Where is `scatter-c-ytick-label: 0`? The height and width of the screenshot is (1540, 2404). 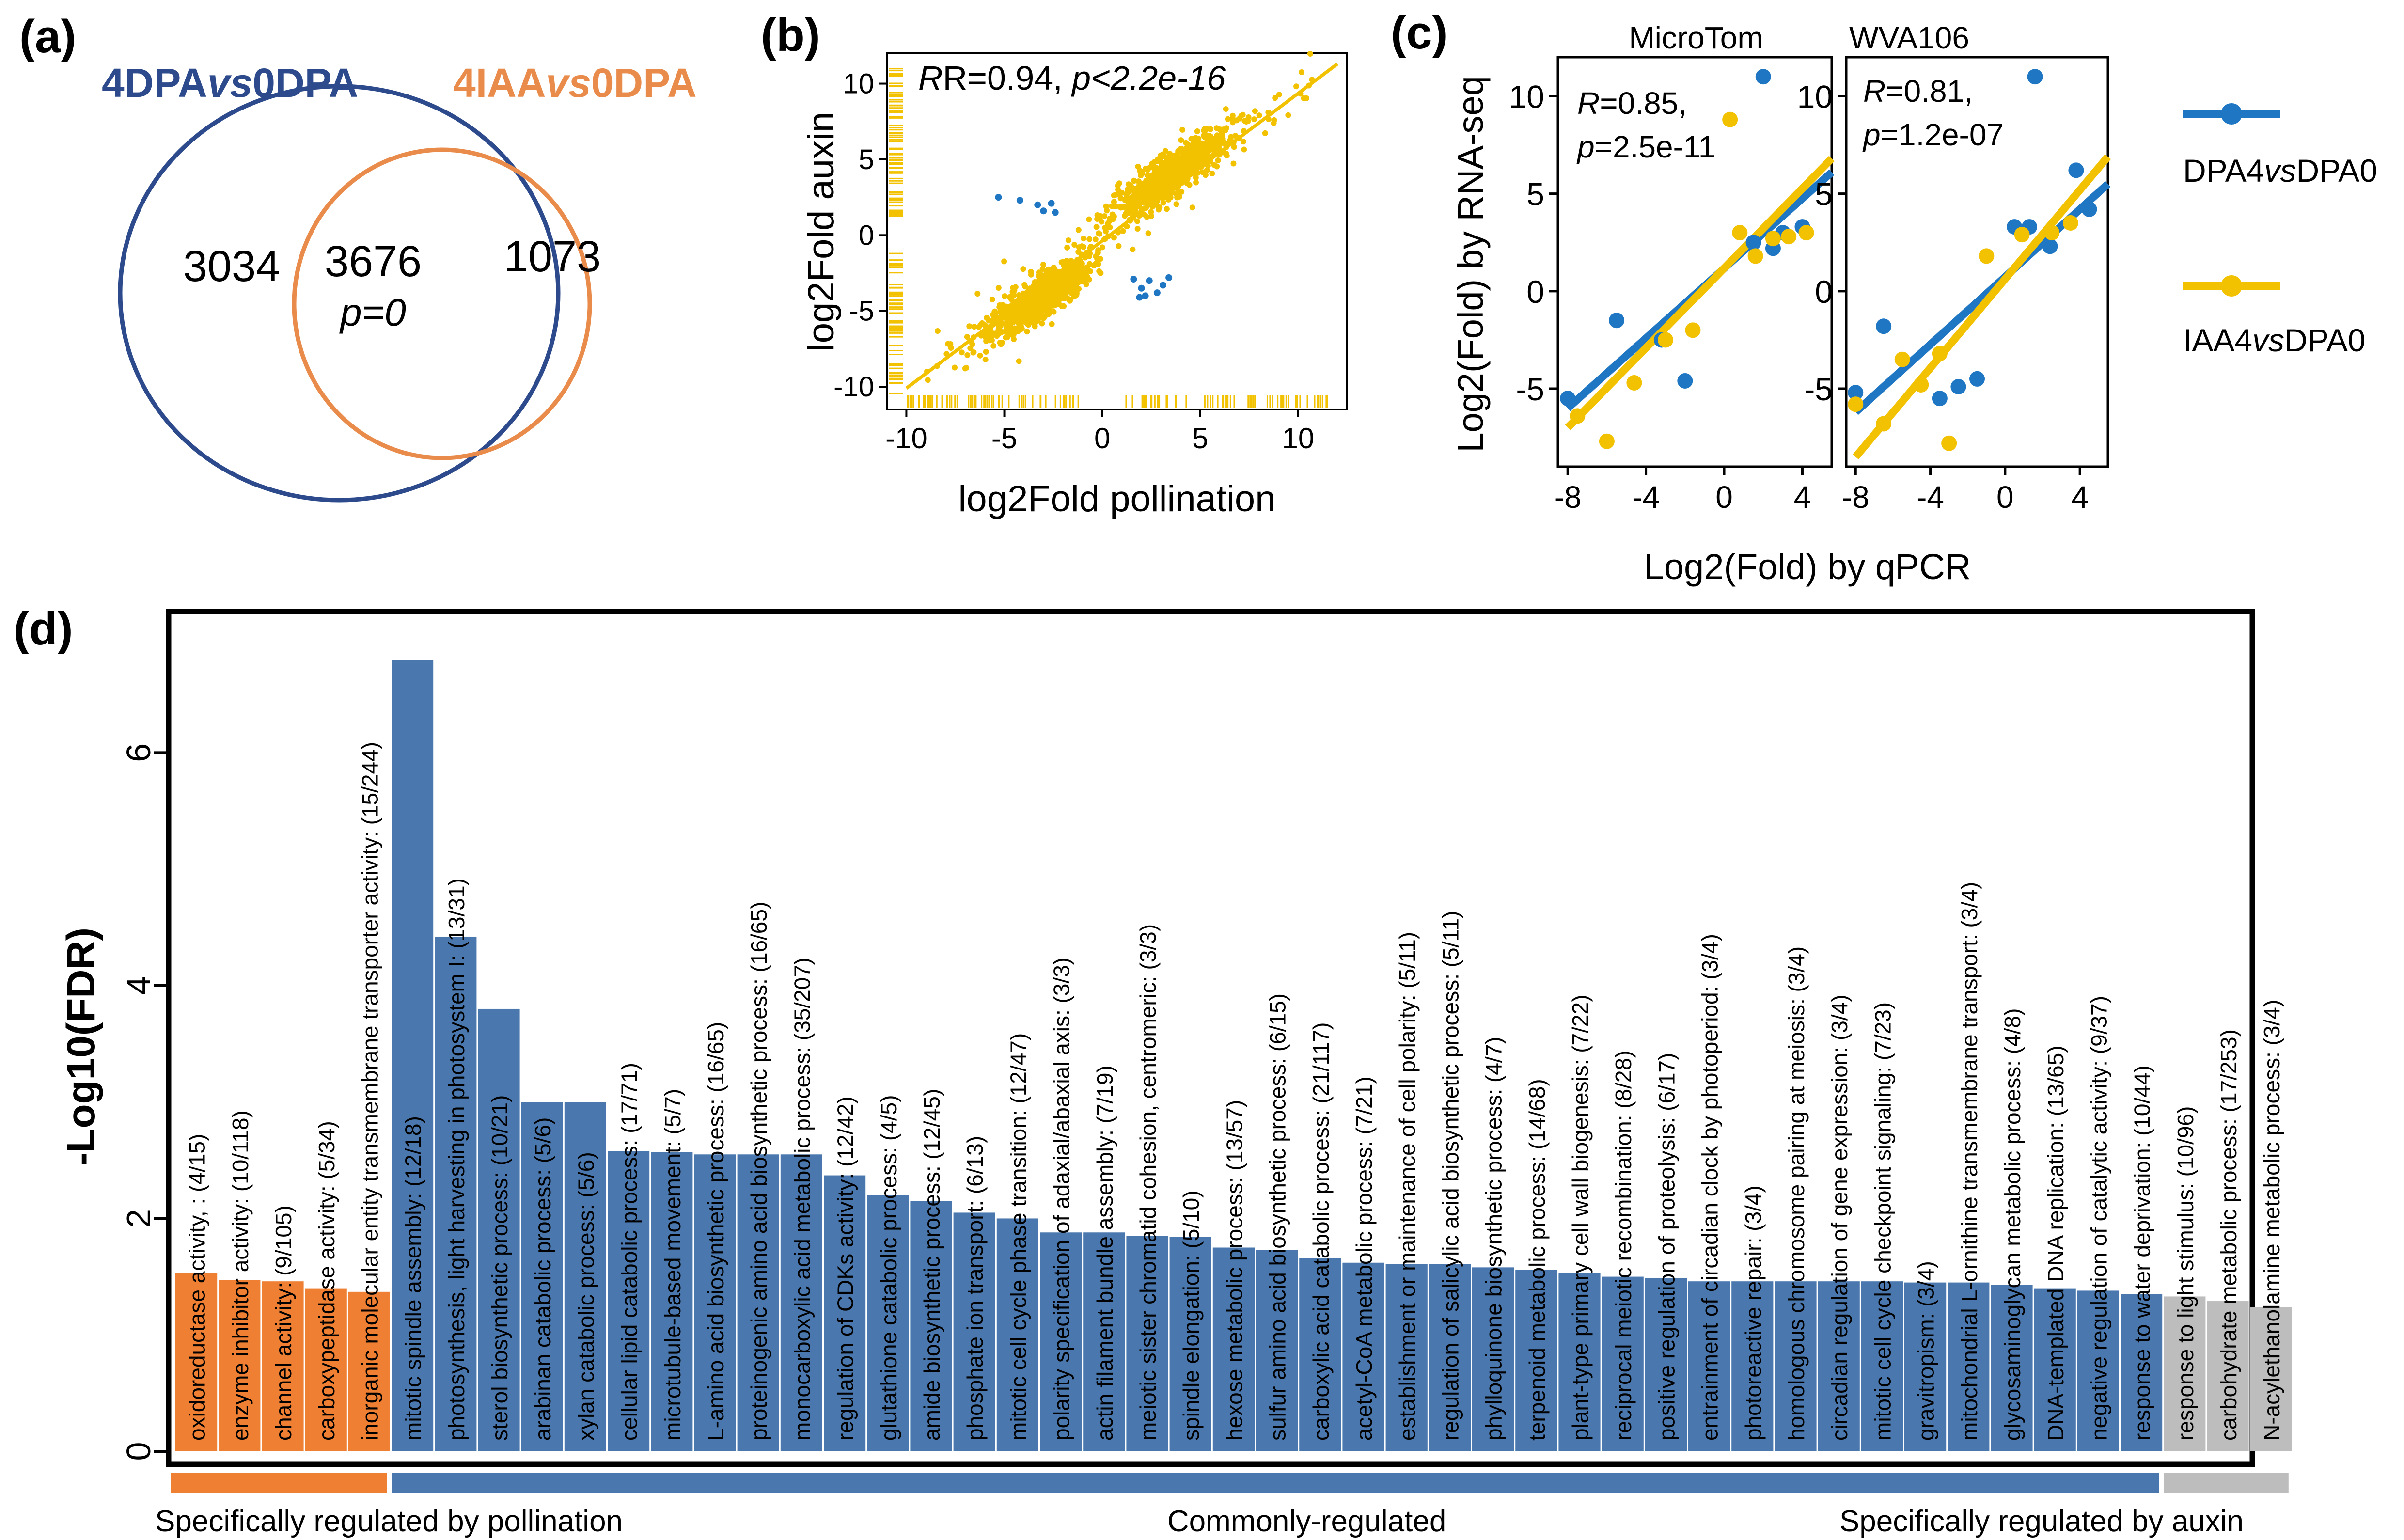
scatter-c-ytick-label: 0 is located at coordinates (1824, 292).